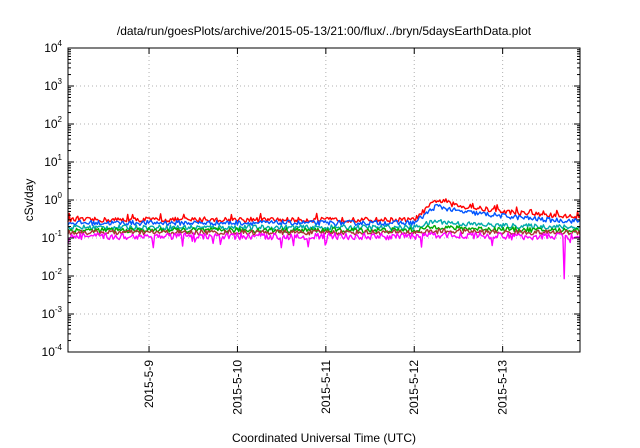  I want to click on x-tick-label: 2015-5-13, so click(503, 387).